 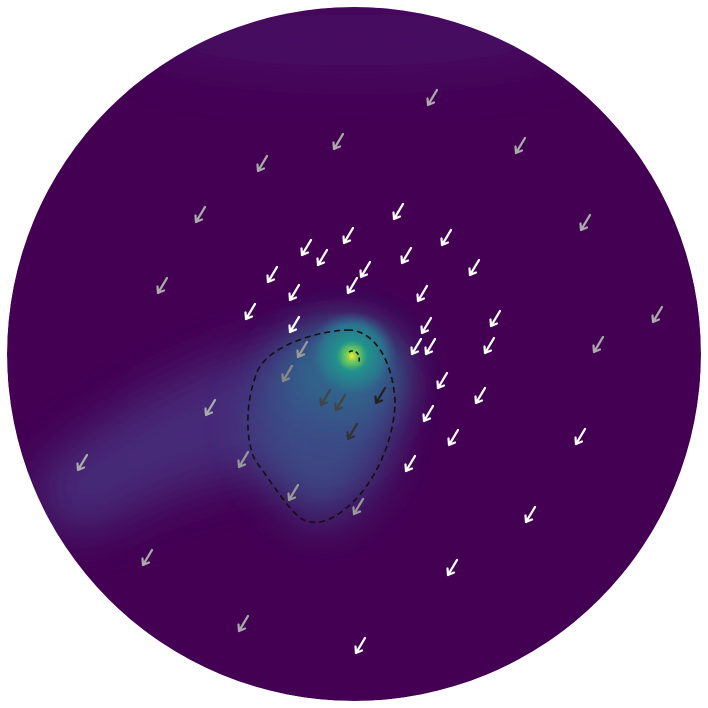 I want to click on contour-inner, so click(x=354, y=357).